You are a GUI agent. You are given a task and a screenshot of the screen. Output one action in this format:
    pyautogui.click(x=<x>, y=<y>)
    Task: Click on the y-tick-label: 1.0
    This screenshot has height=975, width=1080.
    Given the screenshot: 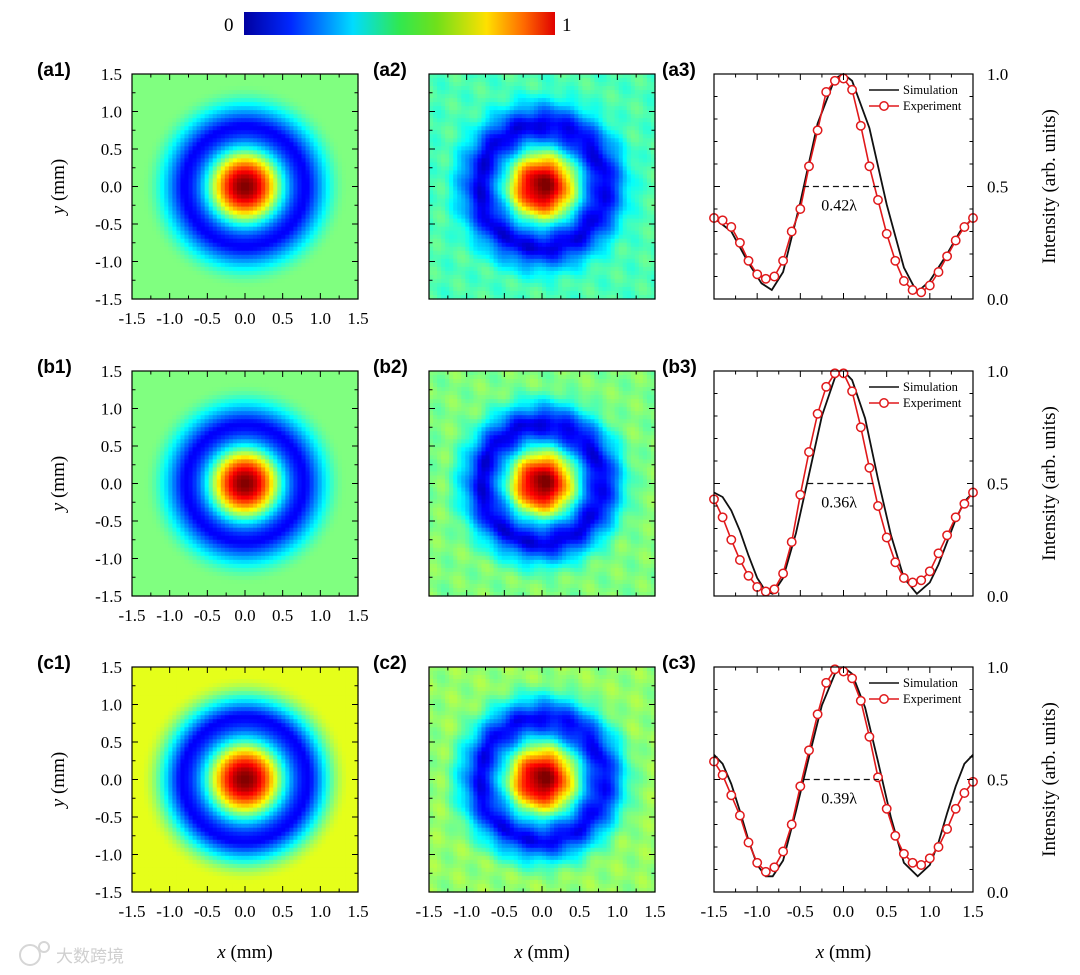 What is the action you would take?
    pyautogui.click(x=111, y=112)
    